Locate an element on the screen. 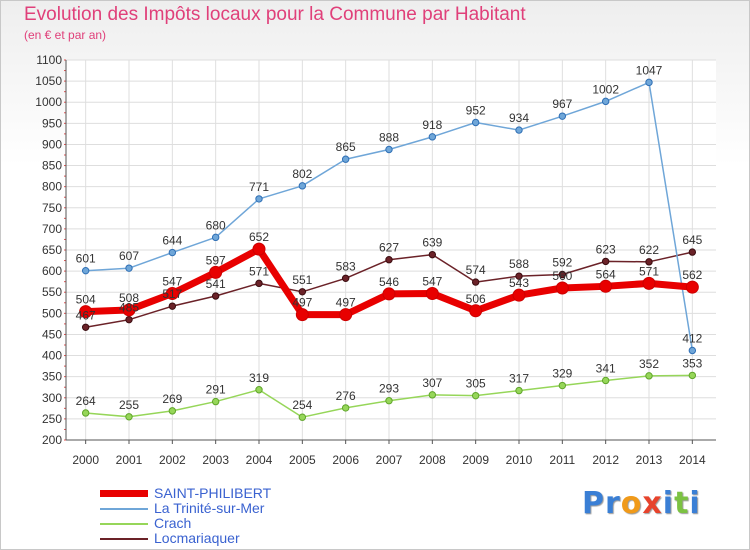  legend-swatch is located at coordinates (124, 508).